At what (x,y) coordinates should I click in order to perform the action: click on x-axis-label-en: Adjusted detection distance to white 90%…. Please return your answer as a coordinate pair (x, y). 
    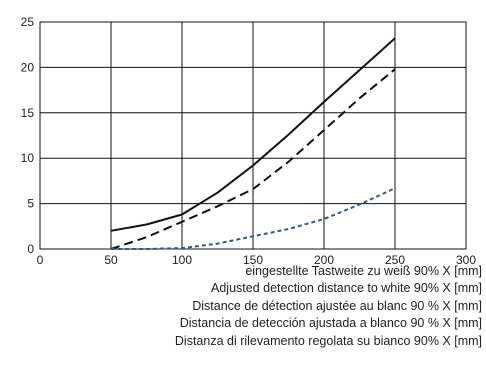
    Looking at the image, I should click on (346, 288).